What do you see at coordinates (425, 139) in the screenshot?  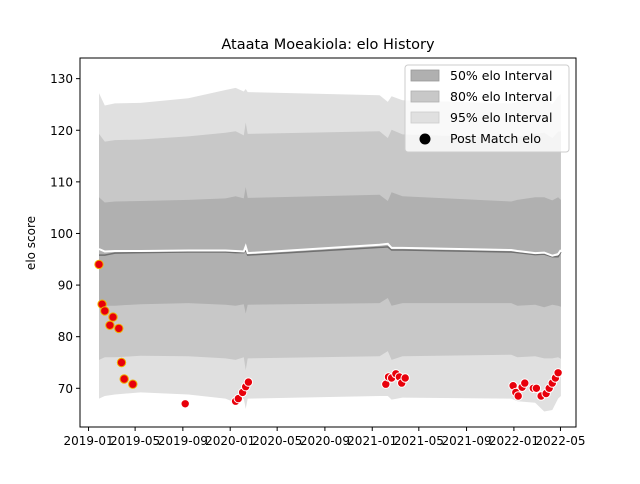 I see `legend-marker-post-match-icon` at bounding box center [425, 139].